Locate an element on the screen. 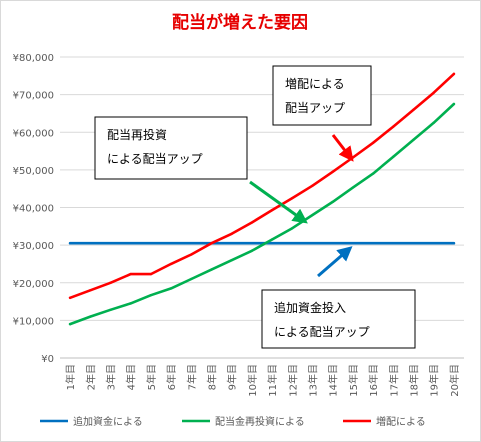 This screenshot has width=481, height=442. x-tick-label: 13年目 is located at coordinates (313, 380).